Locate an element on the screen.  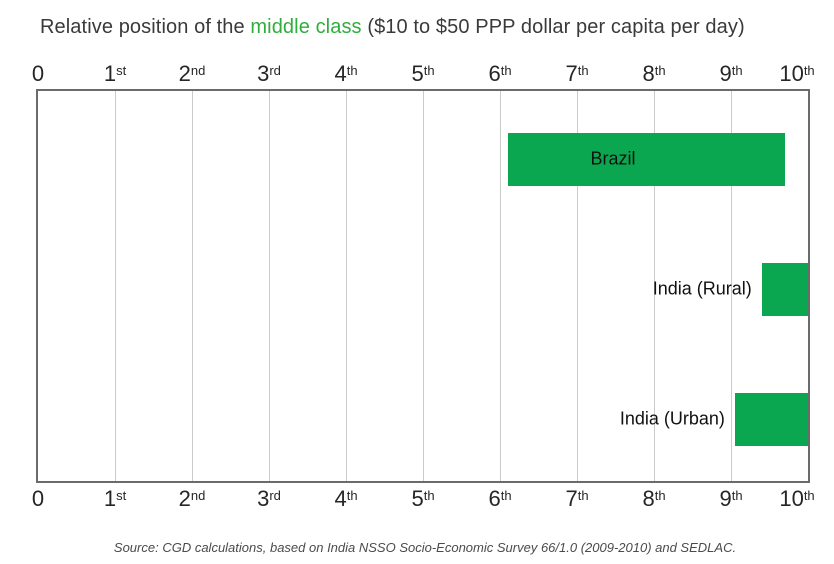
bottom-tick-7th: 7th is located at coordinates (577, 498).